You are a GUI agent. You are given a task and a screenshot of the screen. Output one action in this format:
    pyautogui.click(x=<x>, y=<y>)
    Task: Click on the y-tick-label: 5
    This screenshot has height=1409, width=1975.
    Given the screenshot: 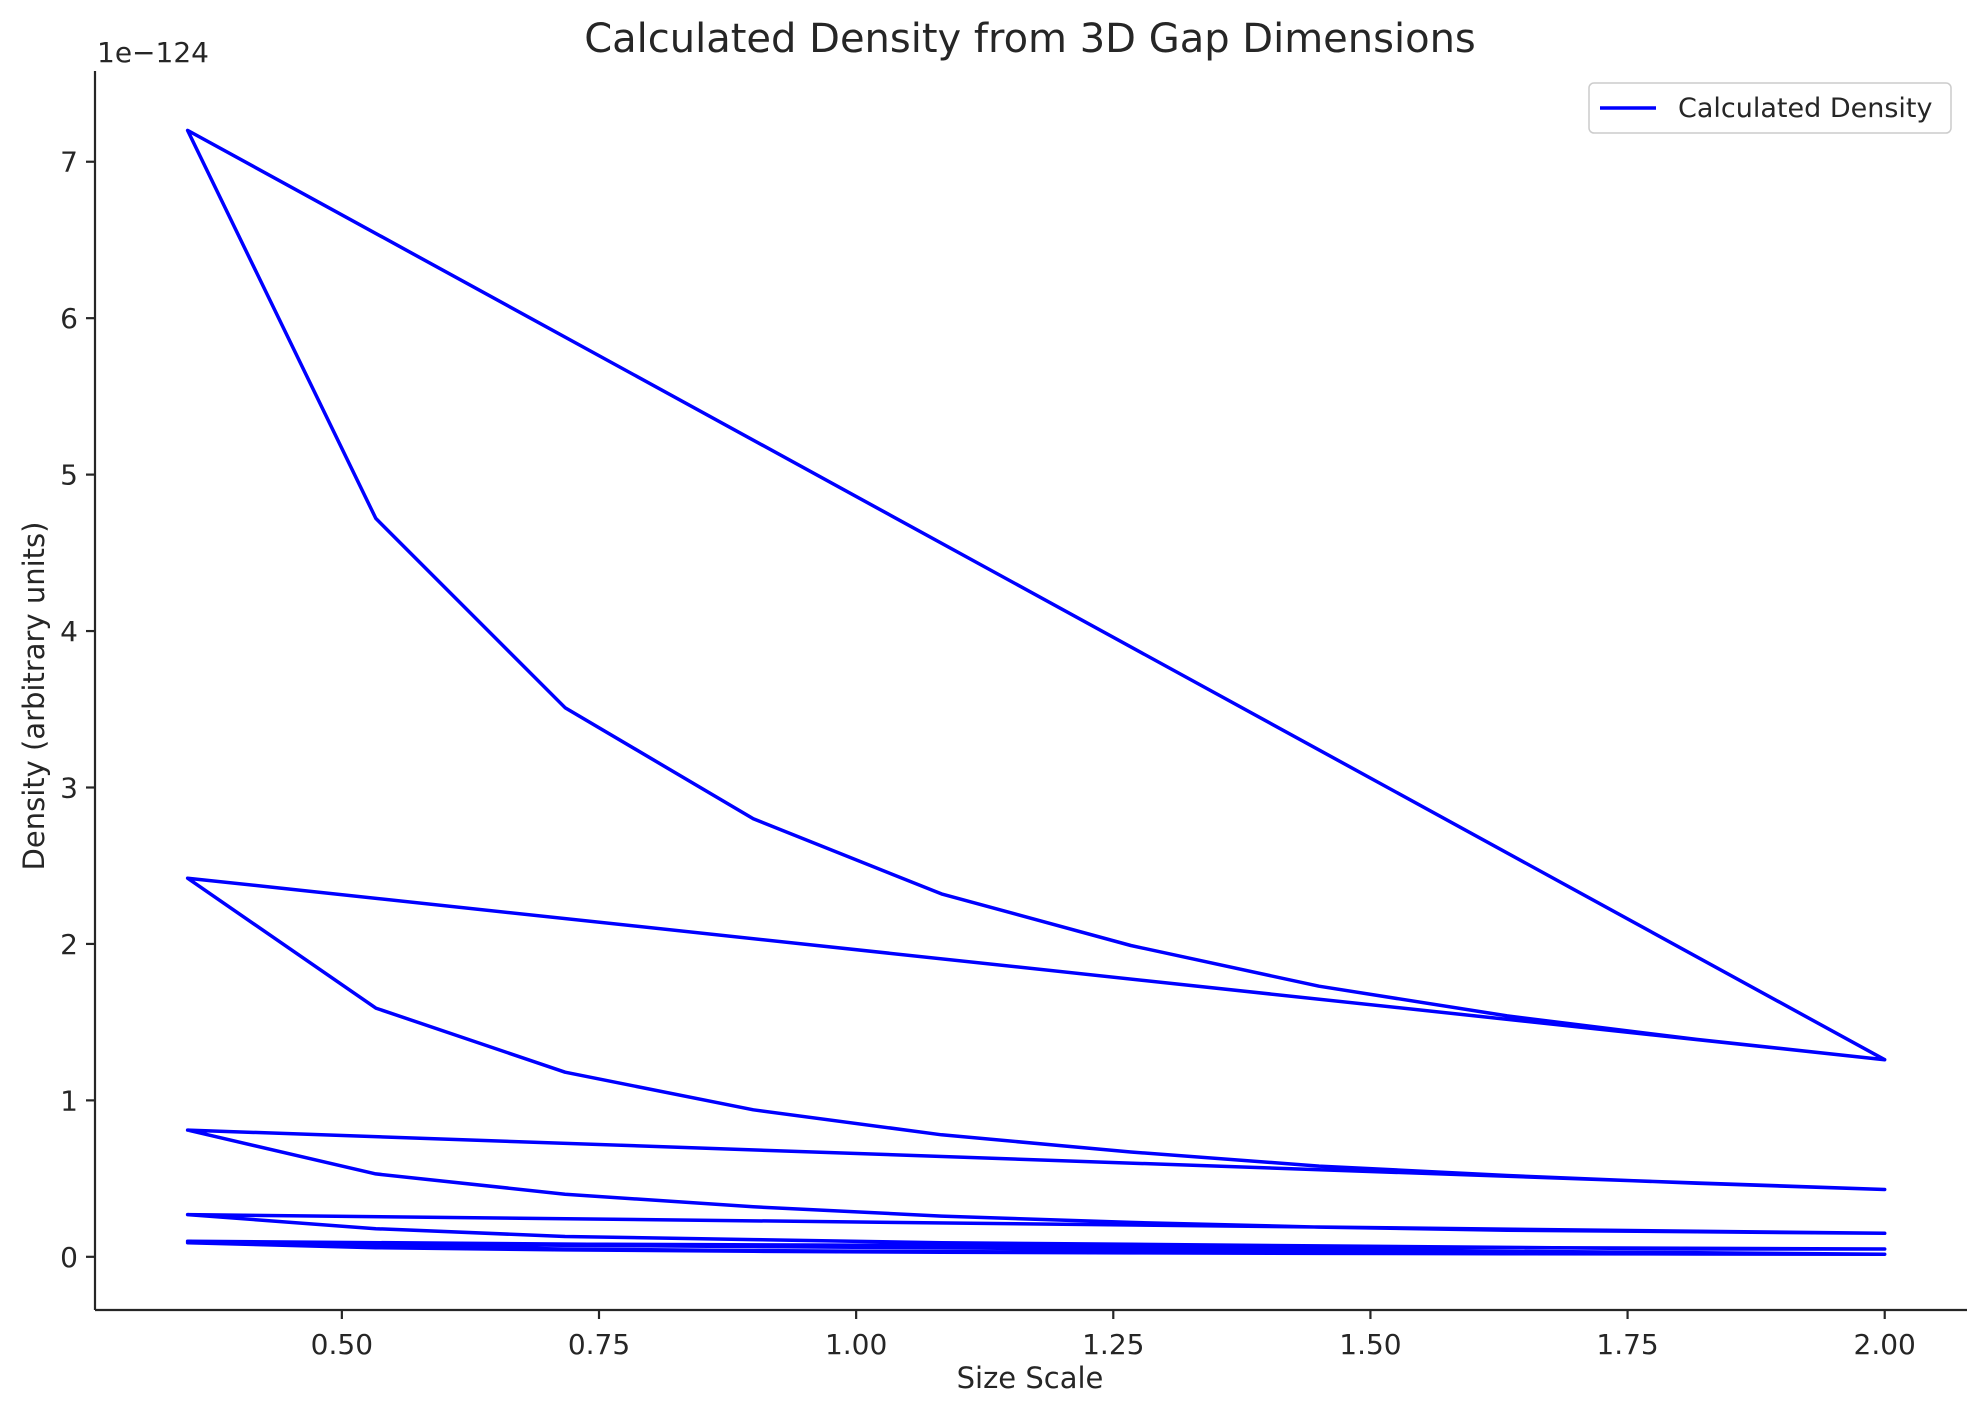 What is the action you would take?
    pyautogui.click(x=69, y=475)
    